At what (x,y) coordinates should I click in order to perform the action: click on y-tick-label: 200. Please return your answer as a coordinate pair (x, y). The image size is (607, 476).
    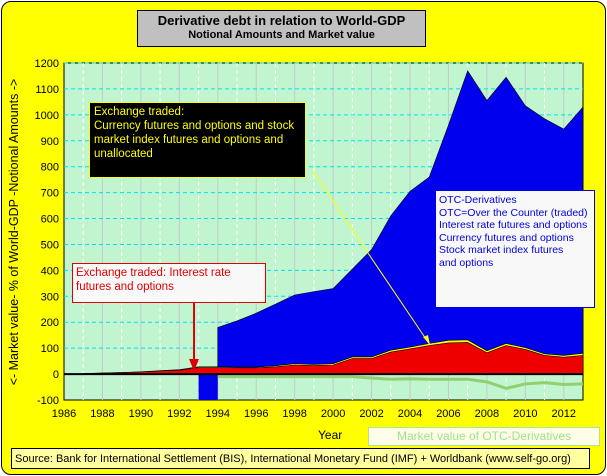
    Looking at the image, I should click on (50, 323).